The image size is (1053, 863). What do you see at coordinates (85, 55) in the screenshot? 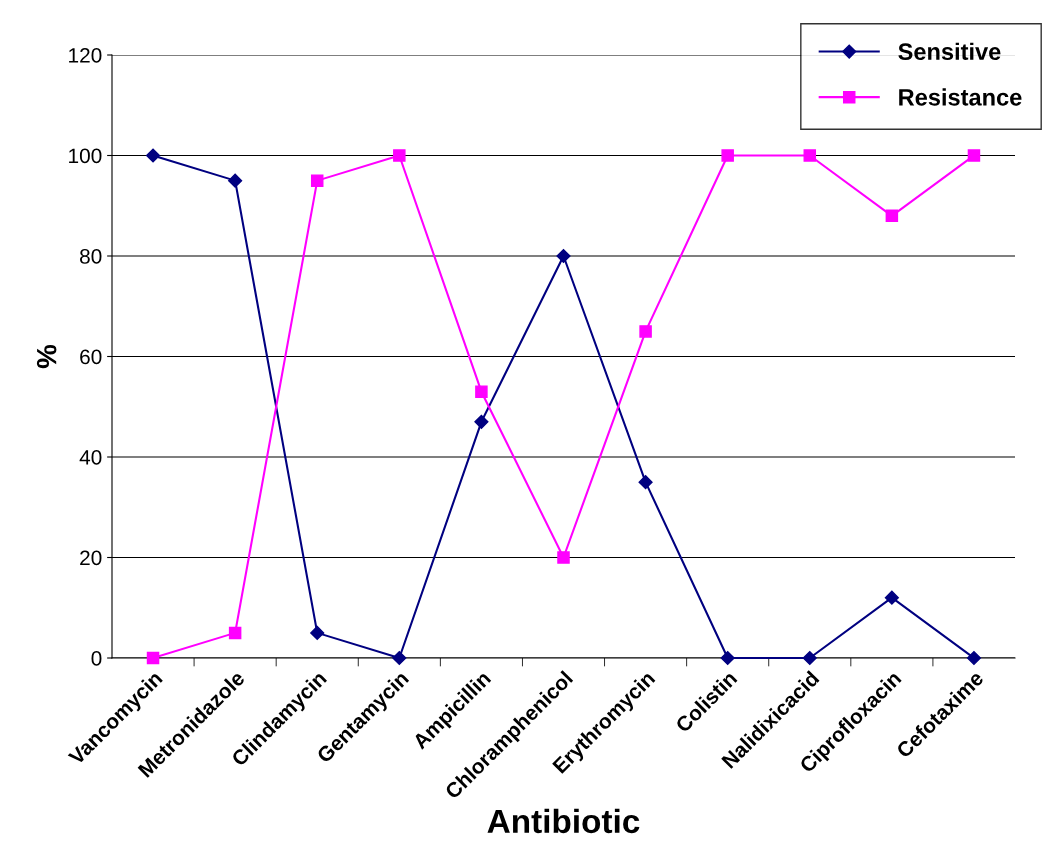
I see `y-tick-label: 120` at bounding box center [85, 55].